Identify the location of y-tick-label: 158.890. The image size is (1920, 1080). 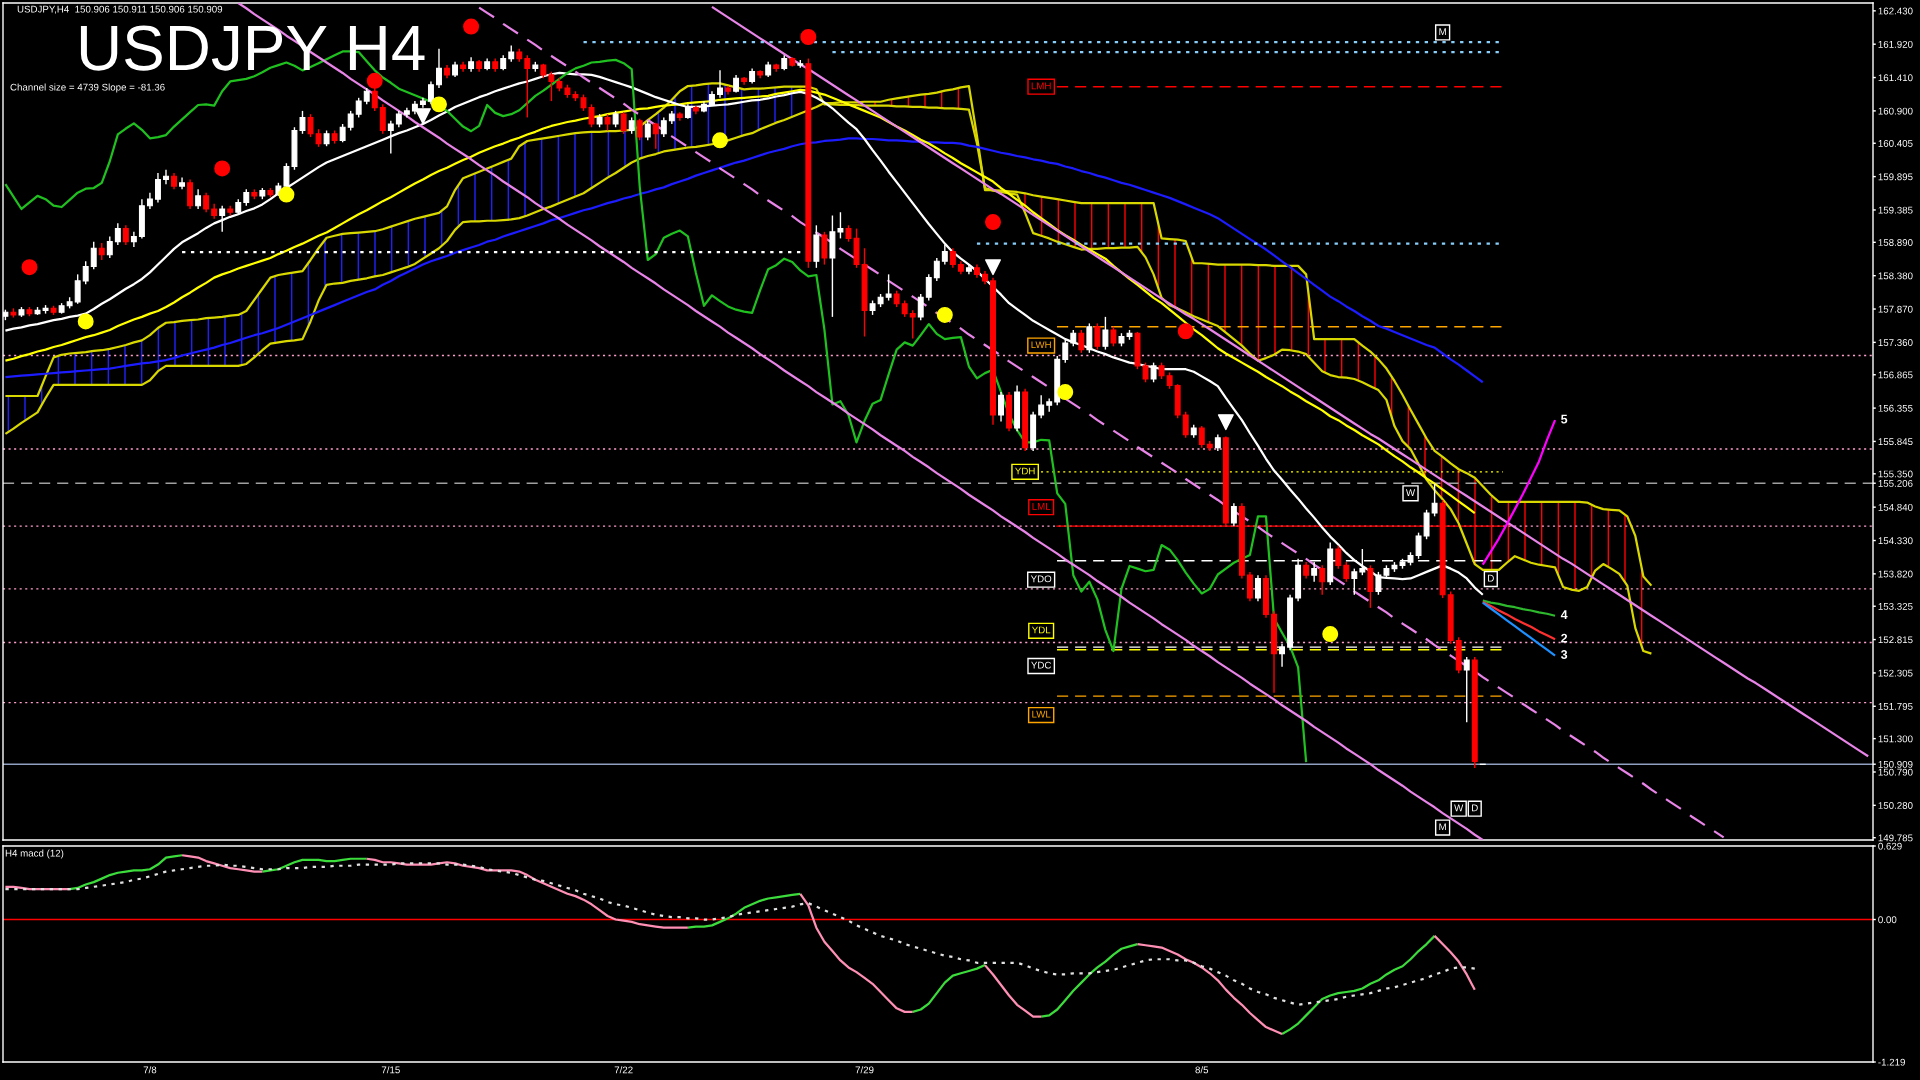
(1895, 242).